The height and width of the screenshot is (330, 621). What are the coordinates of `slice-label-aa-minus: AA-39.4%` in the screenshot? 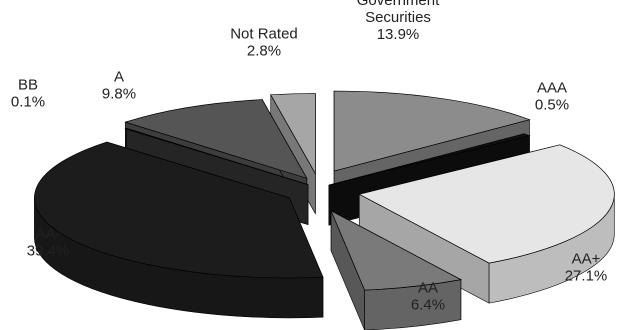 It's located at (48, 243).